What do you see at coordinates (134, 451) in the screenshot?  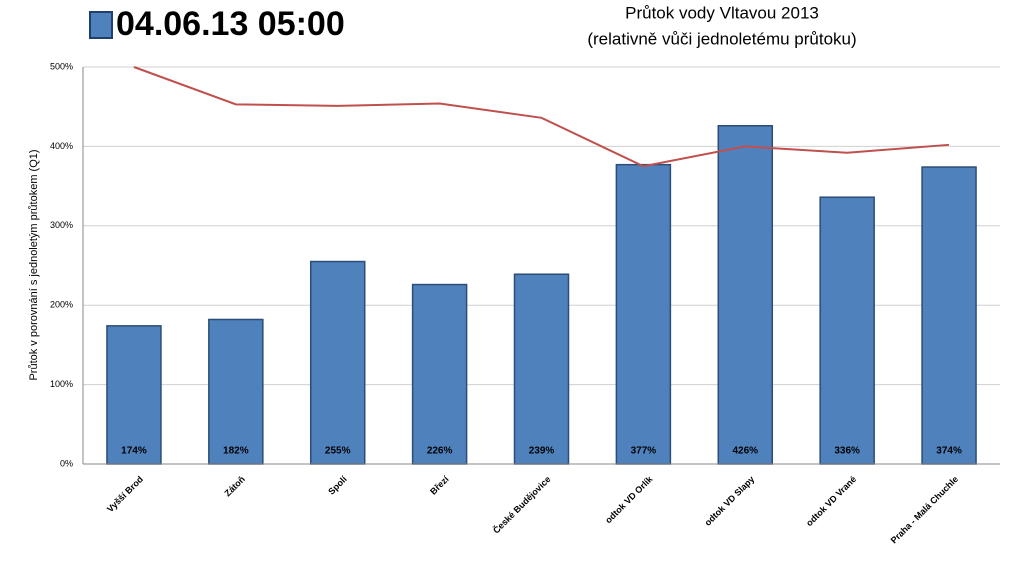 I see `data-label: 174%` at bounding box center [134, 451].